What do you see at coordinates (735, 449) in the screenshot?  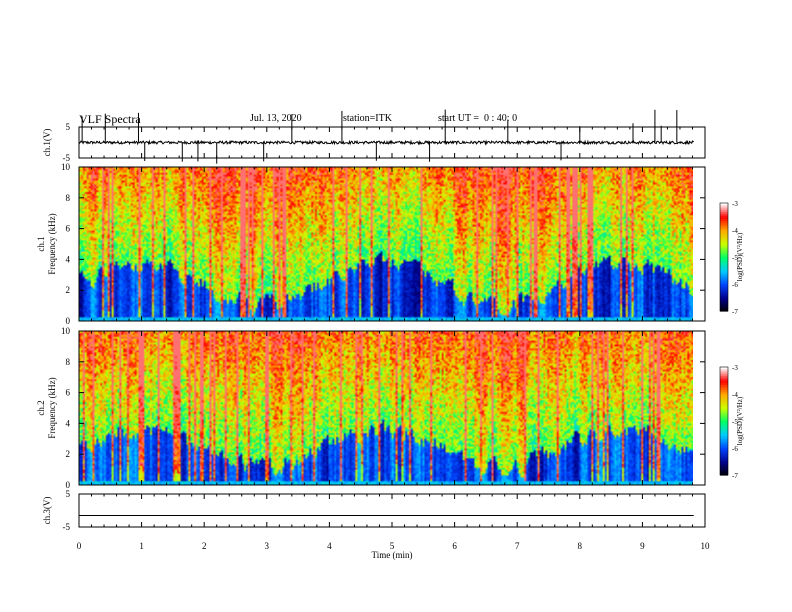 I see `colorbar-tick-label: -6` at bounding box center [735, 449].